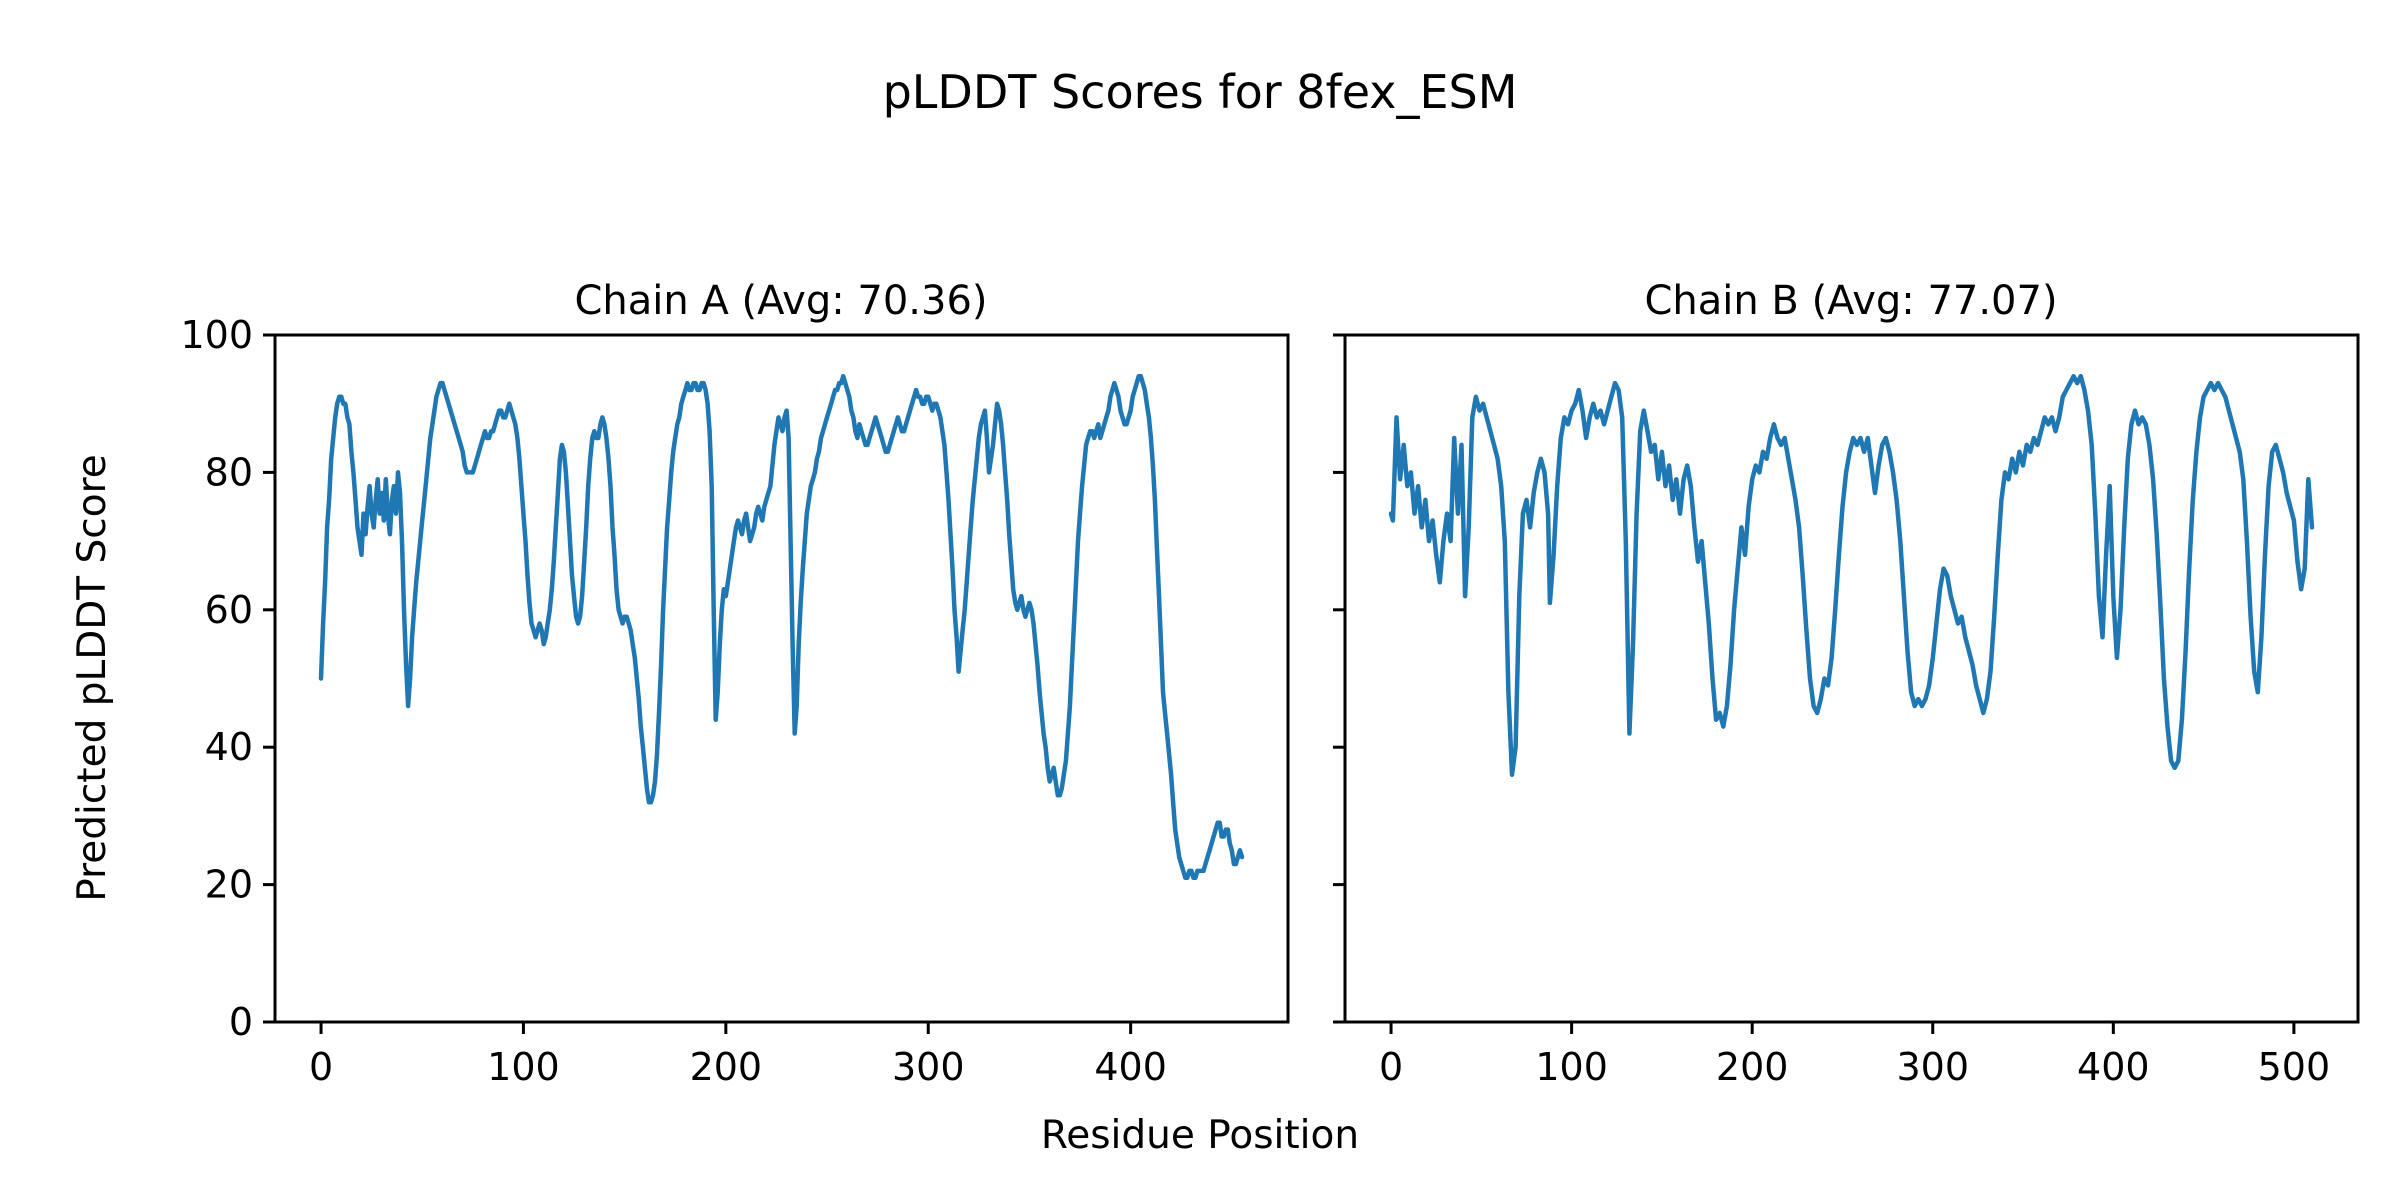 The height and width of the screenshot is (1200, 2400). What do you see at coordinates (780, 301) in the screenshot?
I see `chain-a-title: Chain A (Avg: 70.36)` at bounding box center [780, 301].